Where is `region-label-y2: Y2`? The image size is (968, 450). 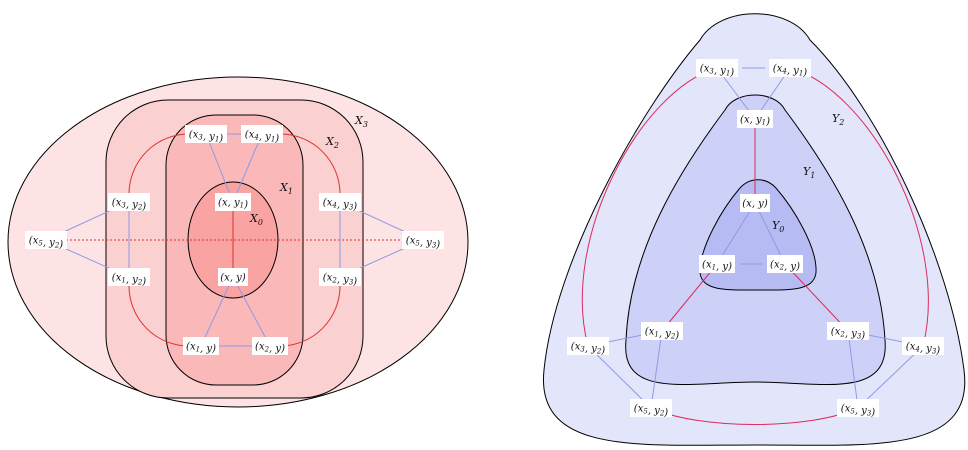
region-label-y2: Y2 is located at coordinates (838, 119).